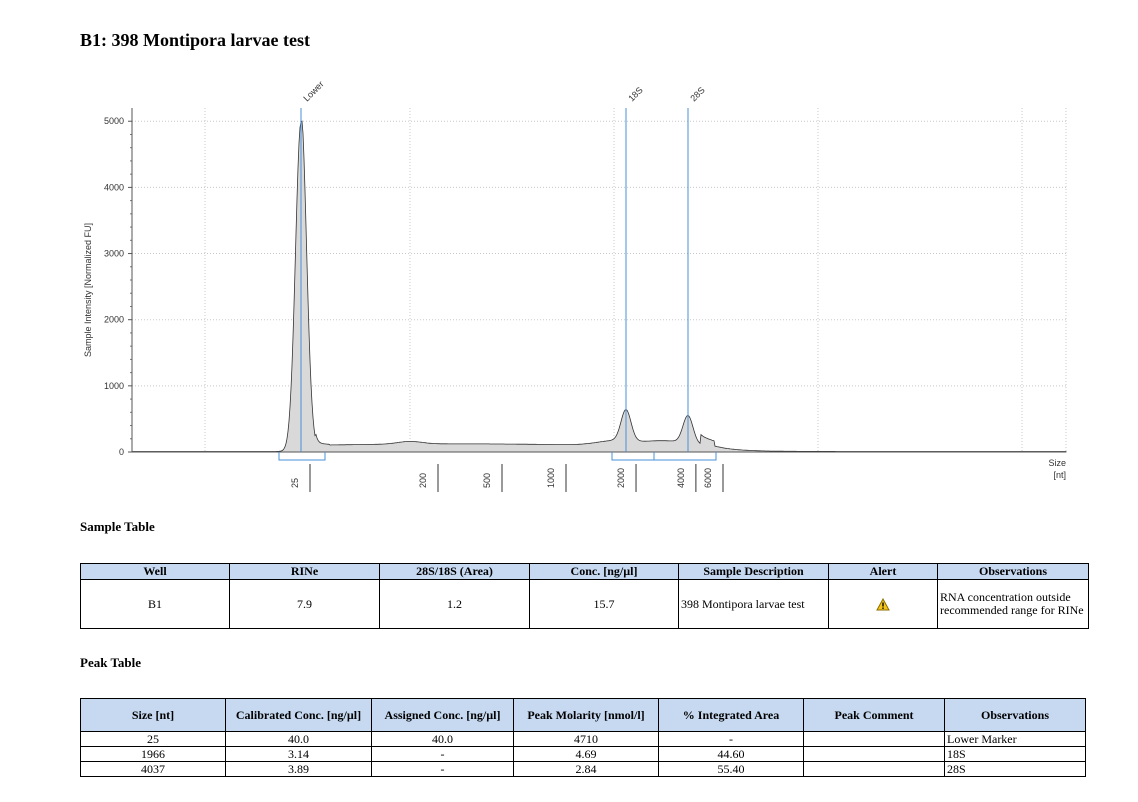 Image resolution: width=1138 pixels, height=802 pixels. I want to click on col-header-integrated-area: % Integrated Area, so click(731, 715).